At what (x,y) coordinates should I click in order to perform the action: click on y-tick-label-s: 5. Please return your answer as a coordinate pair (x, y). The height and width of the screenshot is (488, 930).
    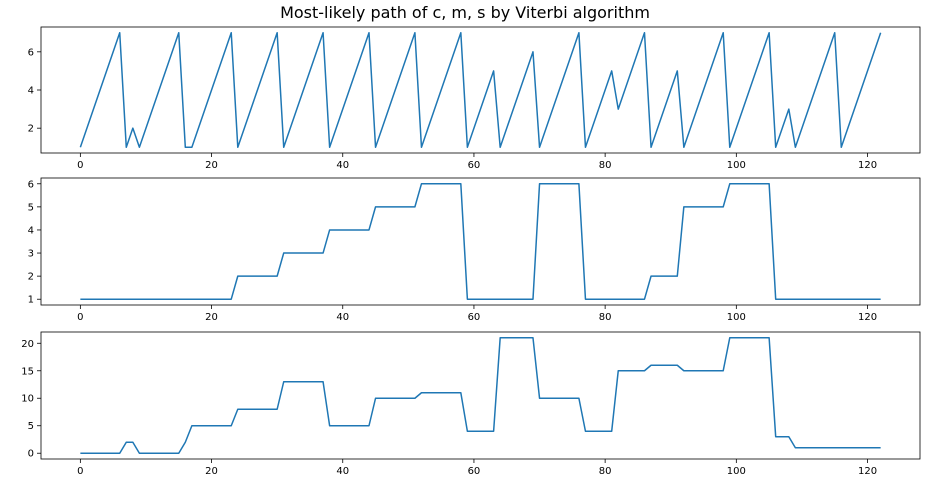
    Looking at the image, I should click on (31, 426).